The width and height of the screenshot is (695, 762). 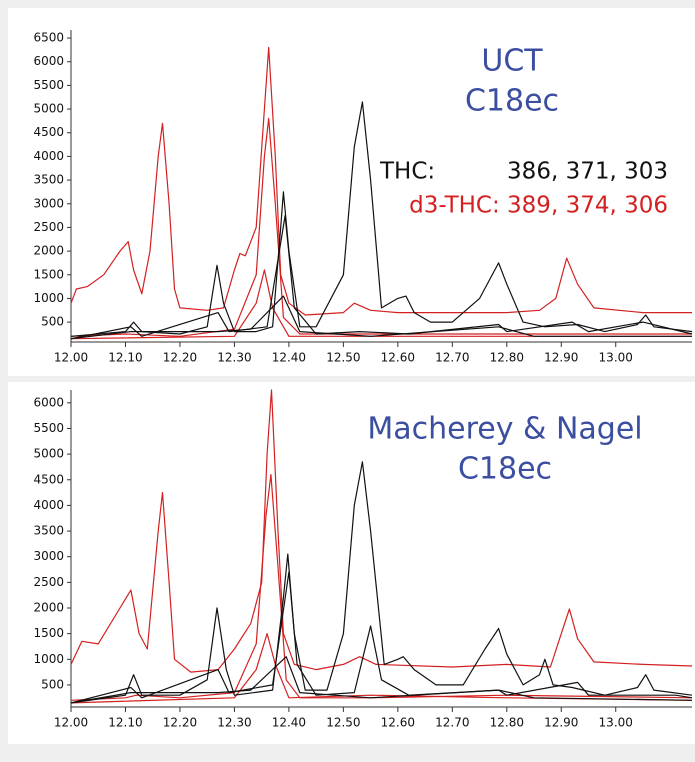 What do you see at coordinates (538, 206) in the screenshot?
I see `annotation: d3-THC: 389, 374, 306` at bounding box center [538, 206].